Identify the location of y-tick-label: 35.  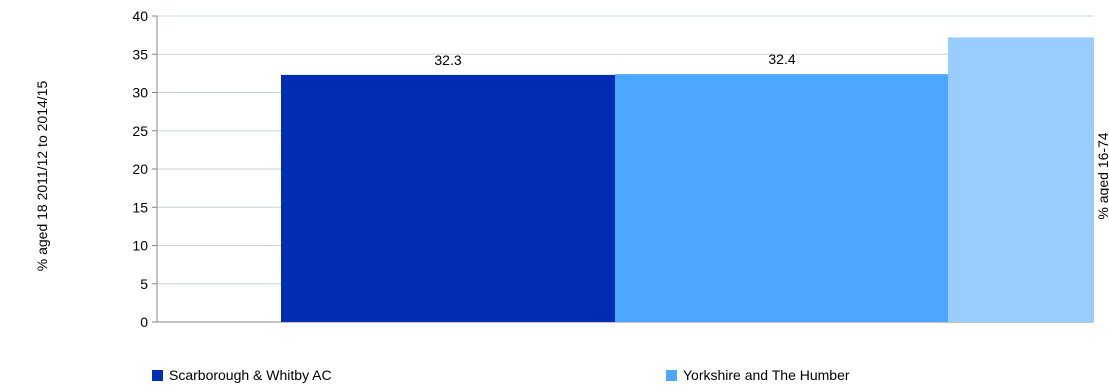
(140, 54).